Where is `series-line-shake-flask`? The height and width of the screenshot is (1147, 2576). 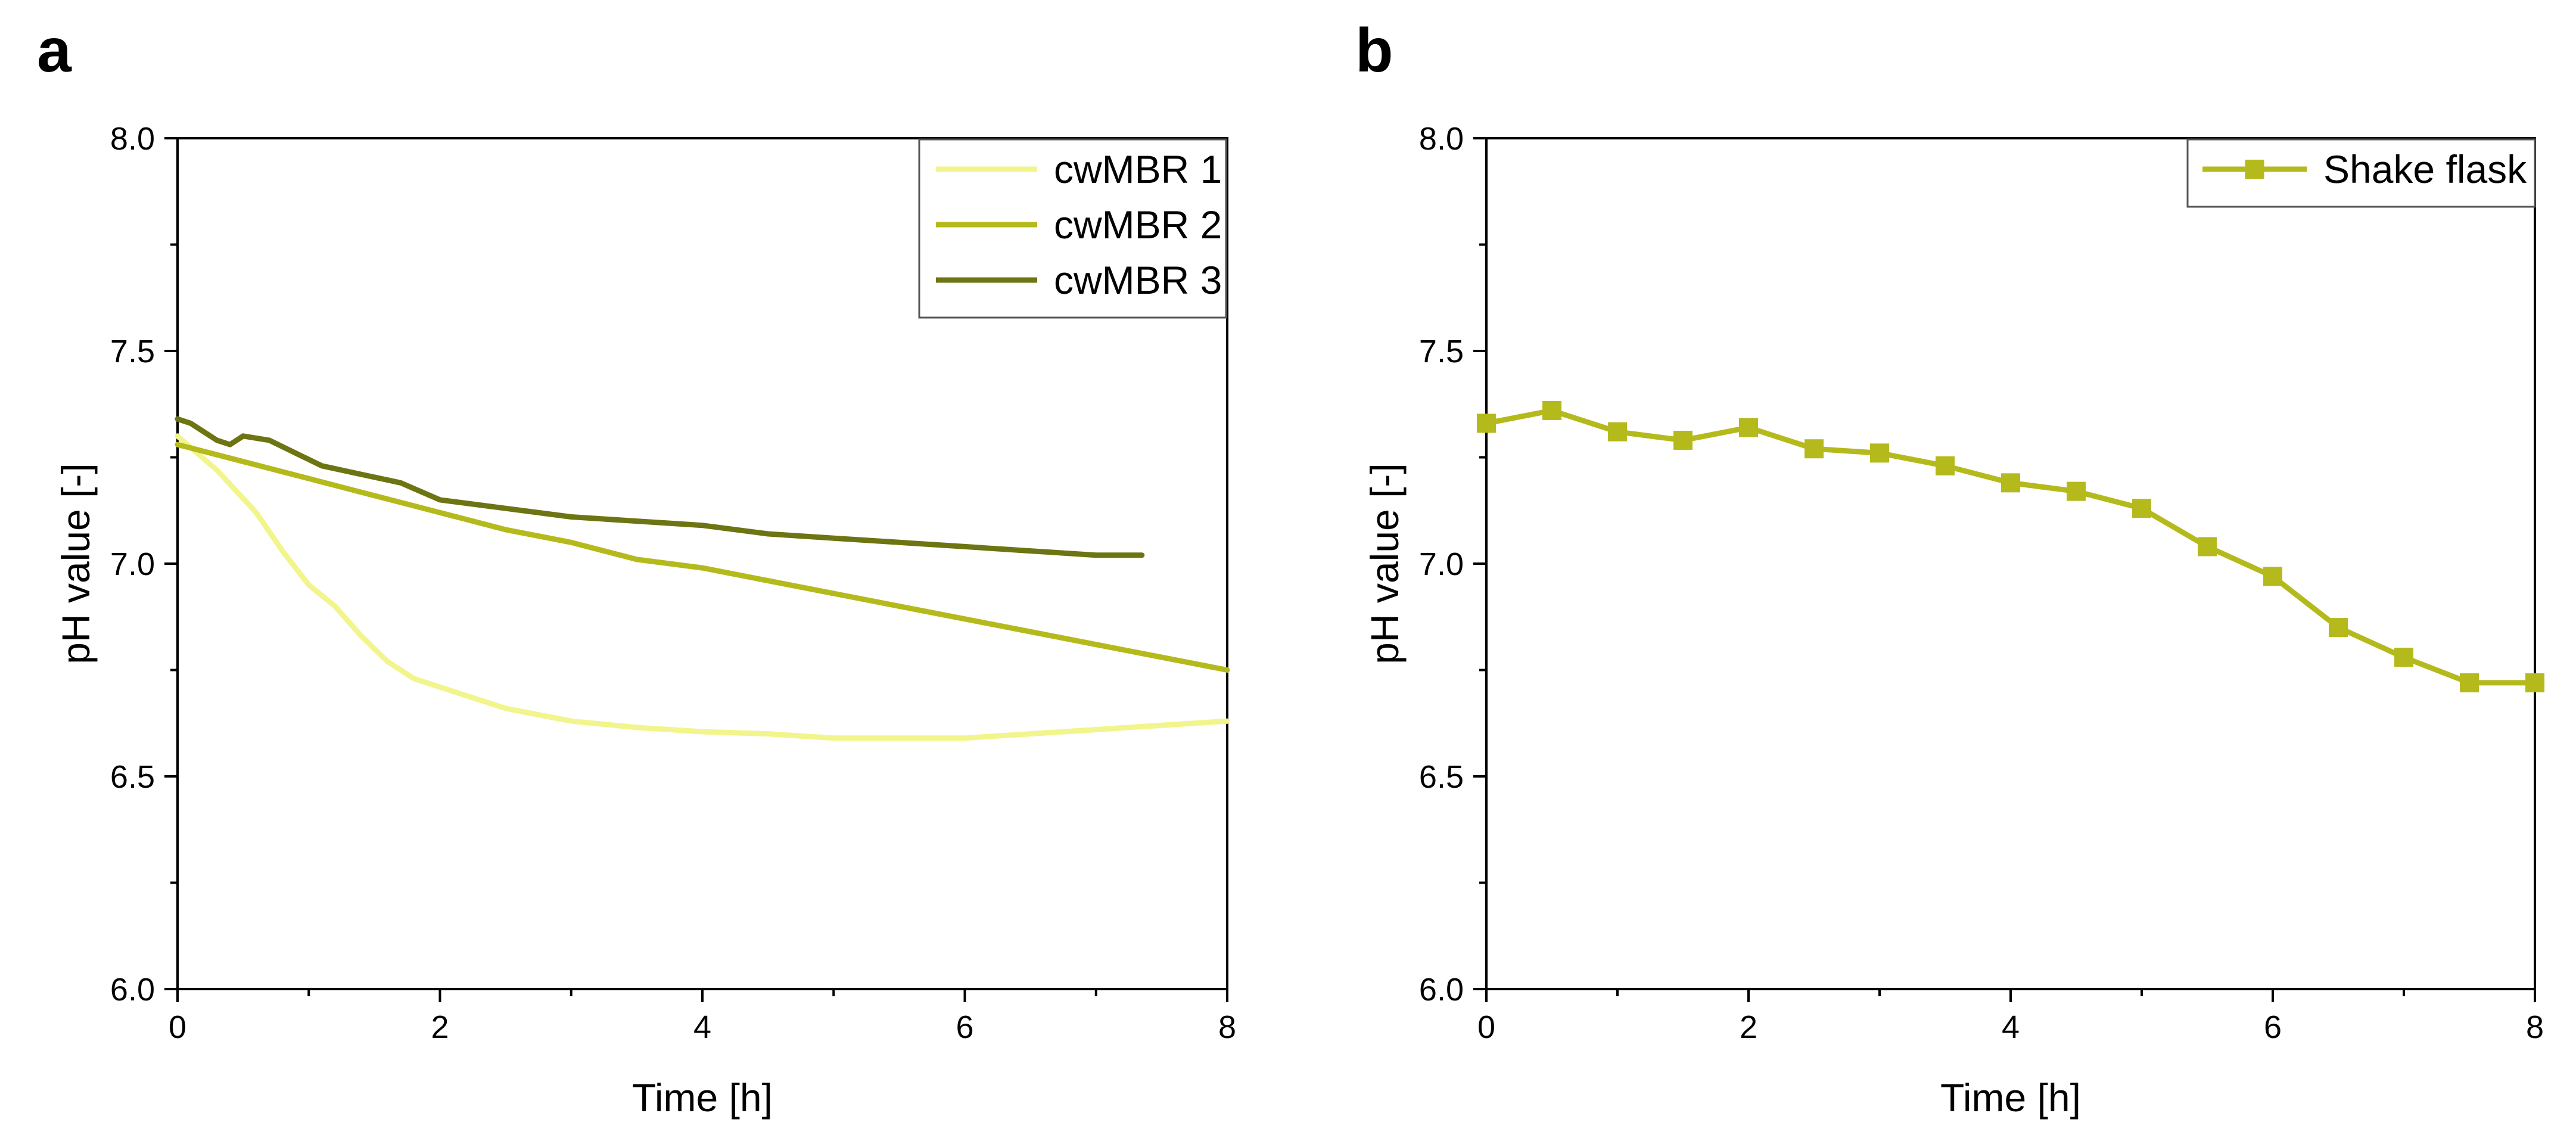 series-line-shake-flask is located at coordinates (2010, 547).